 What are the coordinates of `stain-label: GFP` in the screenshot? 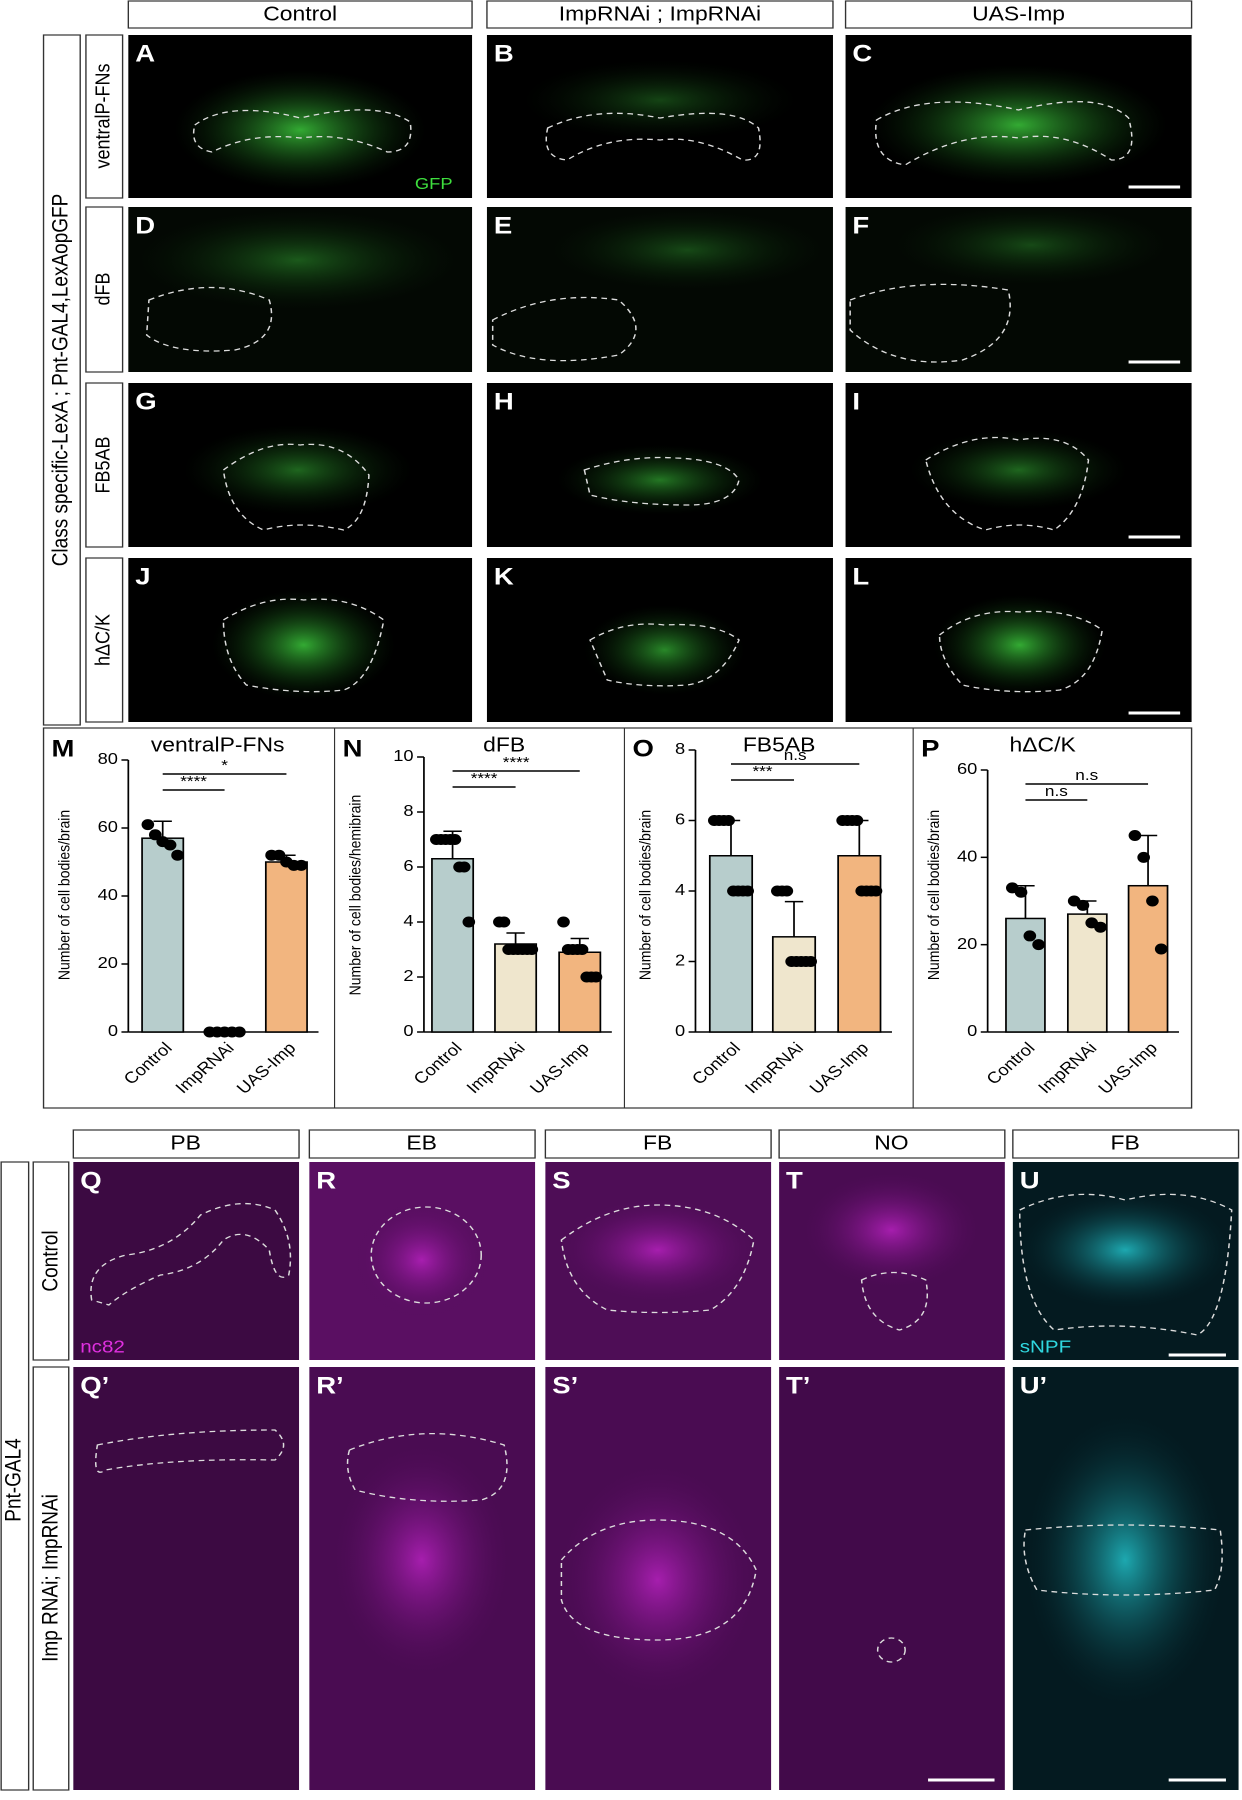 It's located at (434, 183).